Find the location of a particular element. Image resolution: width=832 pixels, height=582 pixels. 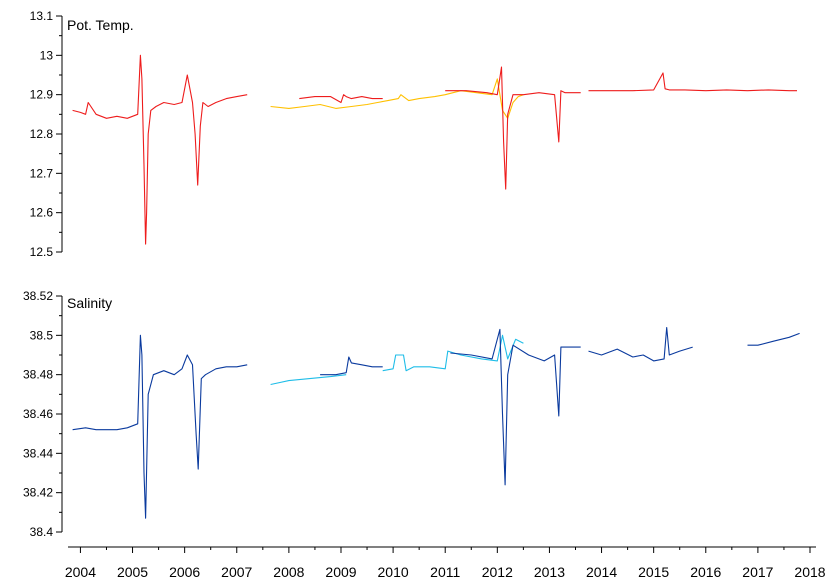

y-tick-label: 13.1 is located at coordinates (42, 16).